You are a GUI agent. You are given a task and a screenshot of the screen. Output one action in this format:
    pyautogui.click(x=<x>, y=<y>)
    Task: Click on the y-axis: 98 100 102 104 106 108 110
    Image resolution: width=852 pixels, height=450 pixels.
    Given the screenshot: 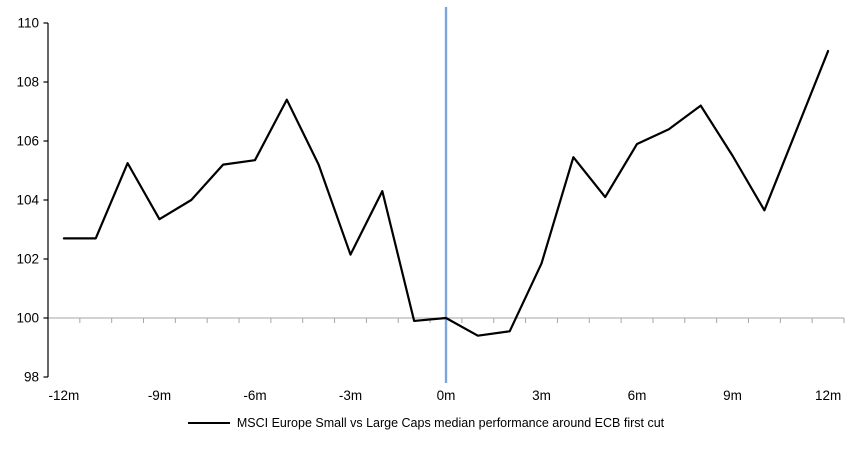 What is the action you would take?
    pyautogui.click(x=32, y=200)
    